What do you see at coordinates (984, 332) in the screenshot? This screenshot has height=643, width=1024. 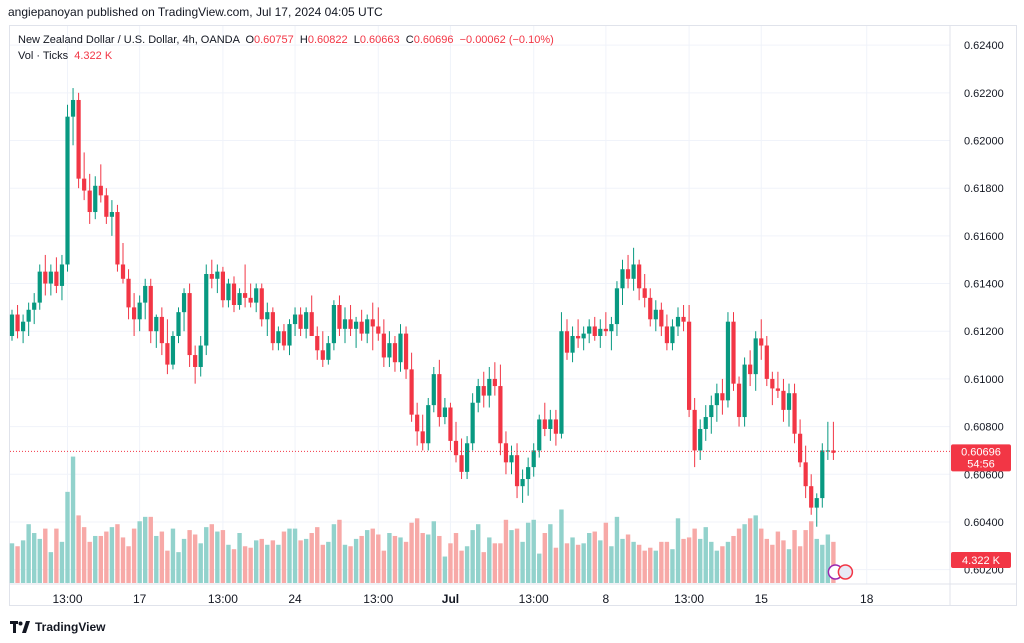 I see `price-tick-label: 0.61200` at bounding box center [984, 332].